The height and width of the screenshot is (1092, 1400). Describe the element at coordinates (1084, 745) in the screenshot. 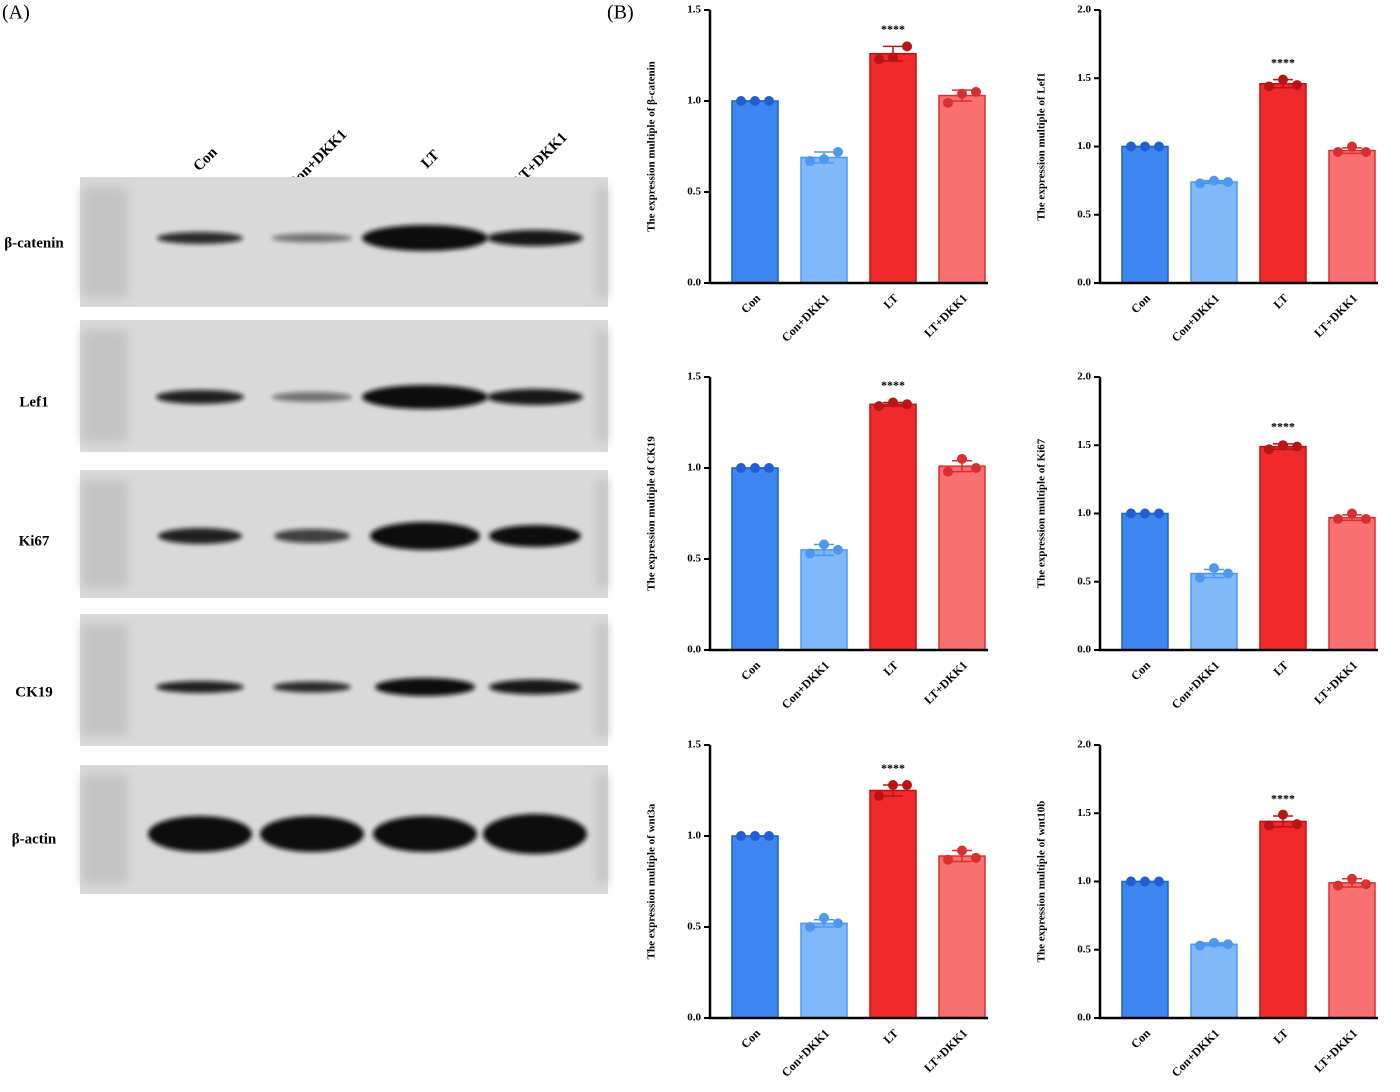

I see `y-tick-label: 2.0` at that location.